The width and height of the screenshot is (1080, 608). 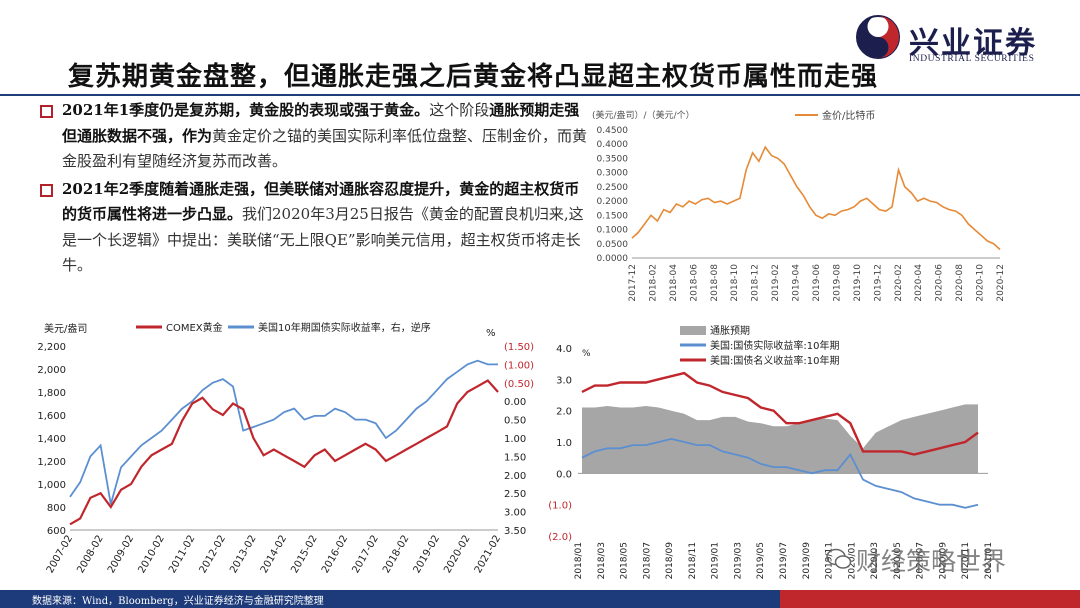 What do you see at coordinates (613, 231) in the screenshot?
I see `y-tick-label: 0.1000` at bounding box center [613, 231].